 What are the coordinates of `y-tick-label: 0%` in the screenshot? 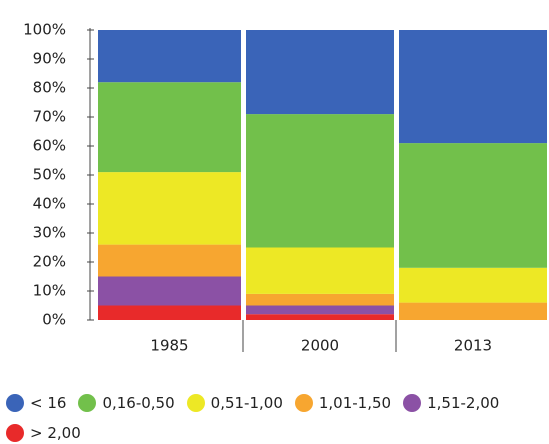 It's located at (54, 320).